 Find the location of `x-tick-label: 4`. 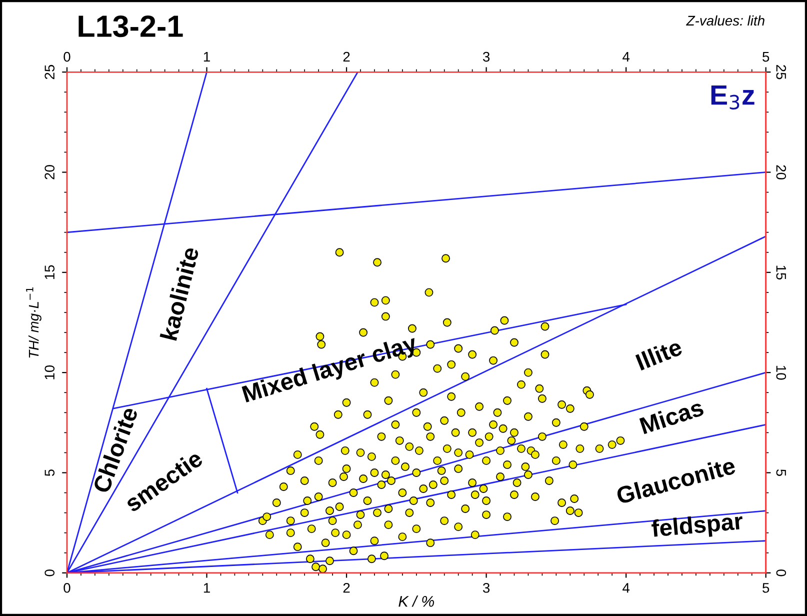

x-tick-label: 4 is located at coordinates (626, 588).